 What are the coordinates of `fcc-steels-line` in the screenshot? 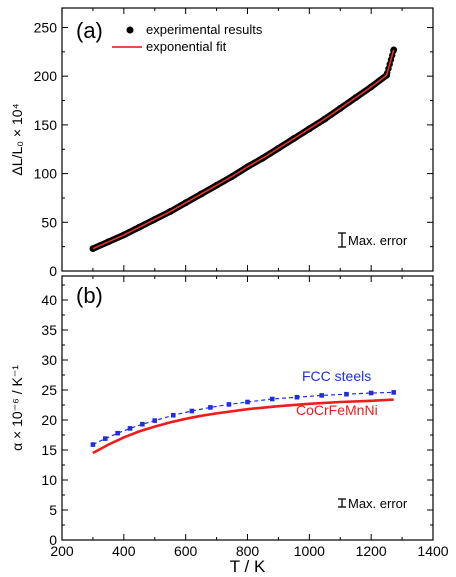 It's located at (243, 418).